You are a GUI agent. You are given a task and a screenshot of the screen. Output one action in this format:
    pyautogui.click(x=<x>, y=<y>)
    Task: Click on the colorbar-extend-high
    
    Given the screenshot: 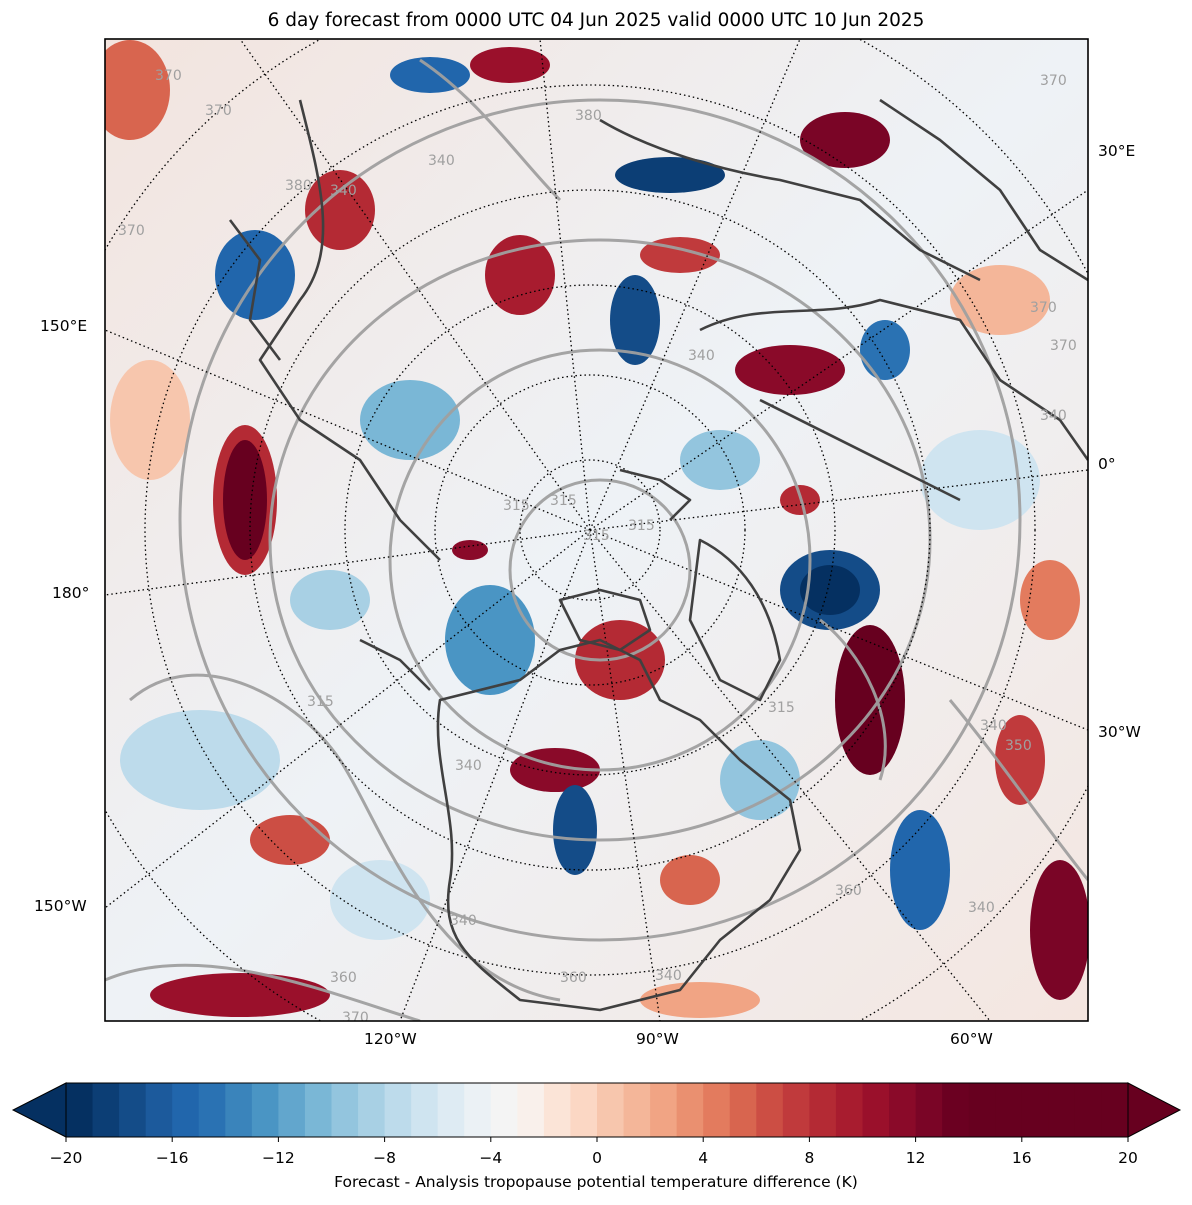 What is the action you would take?
    pyautogui.click(x=1154, y=1110)
    